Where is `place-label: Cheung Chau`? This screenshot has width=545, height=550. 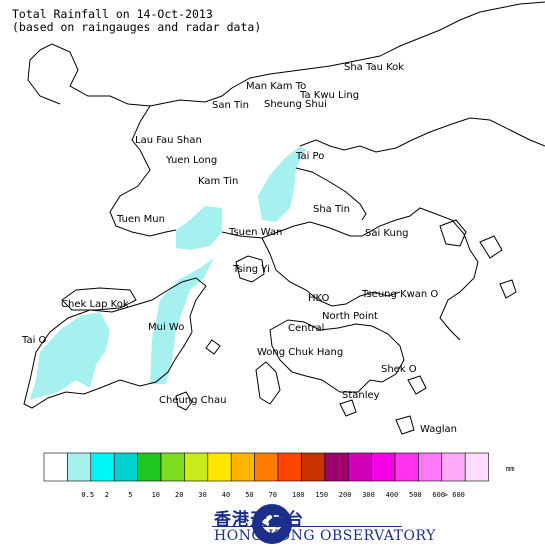
place-label: Cheung Chau is located at coordinates (192, 400).